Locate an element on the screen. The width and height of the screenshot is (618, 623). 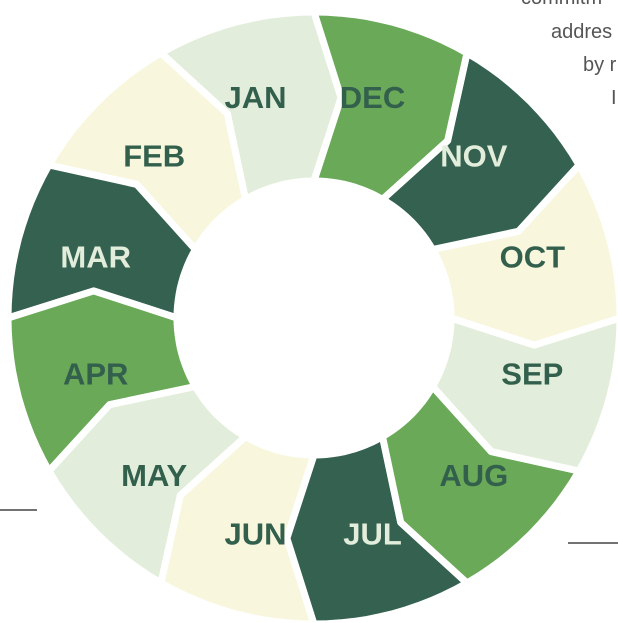
month-label: JUL is located at coordinates (372, 533).